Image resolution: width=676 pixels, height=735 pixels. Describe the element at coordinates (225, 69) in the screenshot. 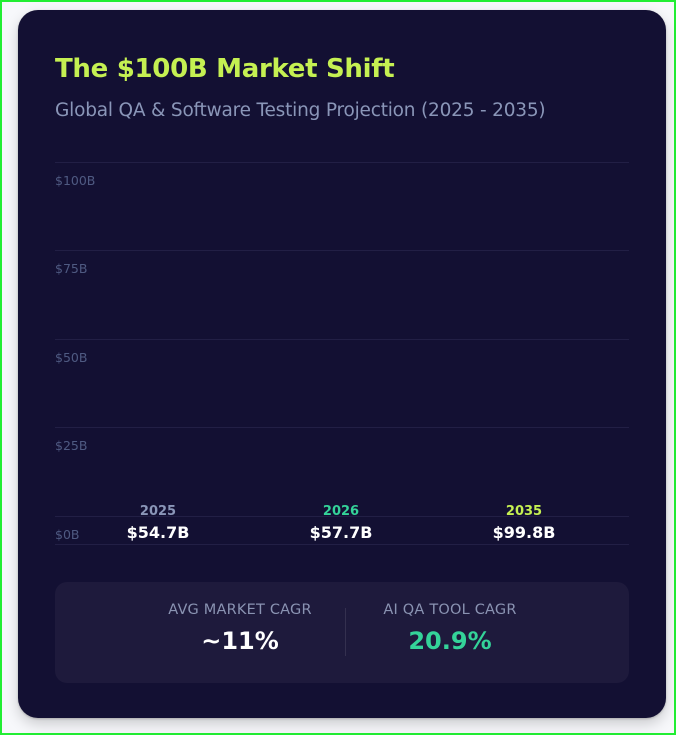

I see `card-title: The $100B Market Shift` at that location.